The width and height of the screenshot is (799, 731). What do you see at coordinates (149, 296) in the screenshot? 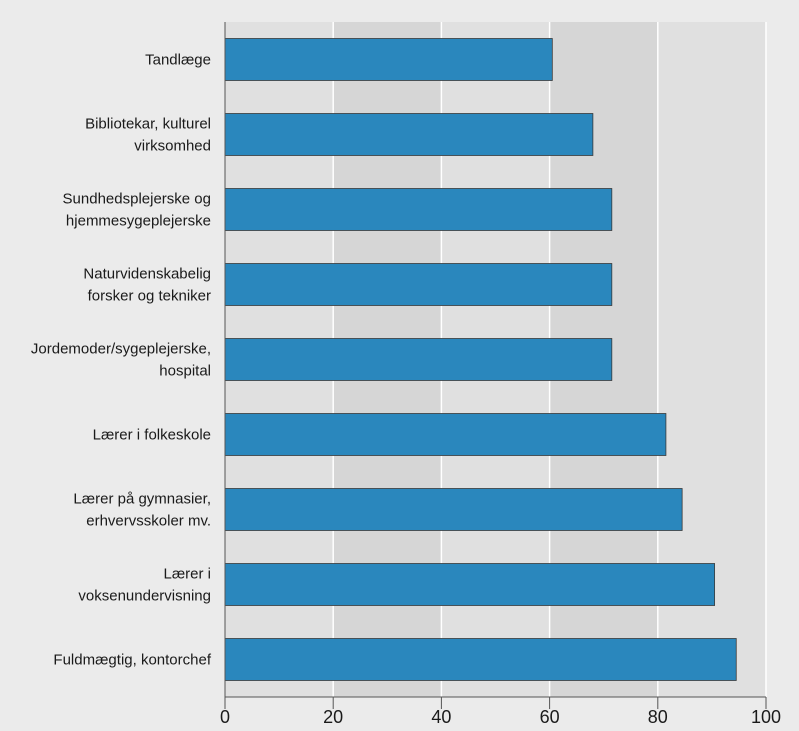
I see `category-label: forsker og tekniker` at bounding box center [149, 296].